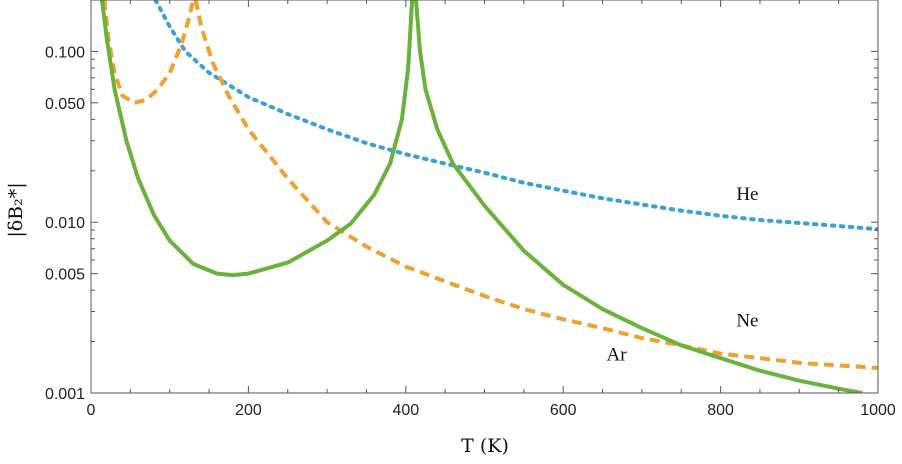  What do you see at coordinates (405, 410) in the screenshot?
I see `x-tick-label: 400` at bounding box center [405, 410].